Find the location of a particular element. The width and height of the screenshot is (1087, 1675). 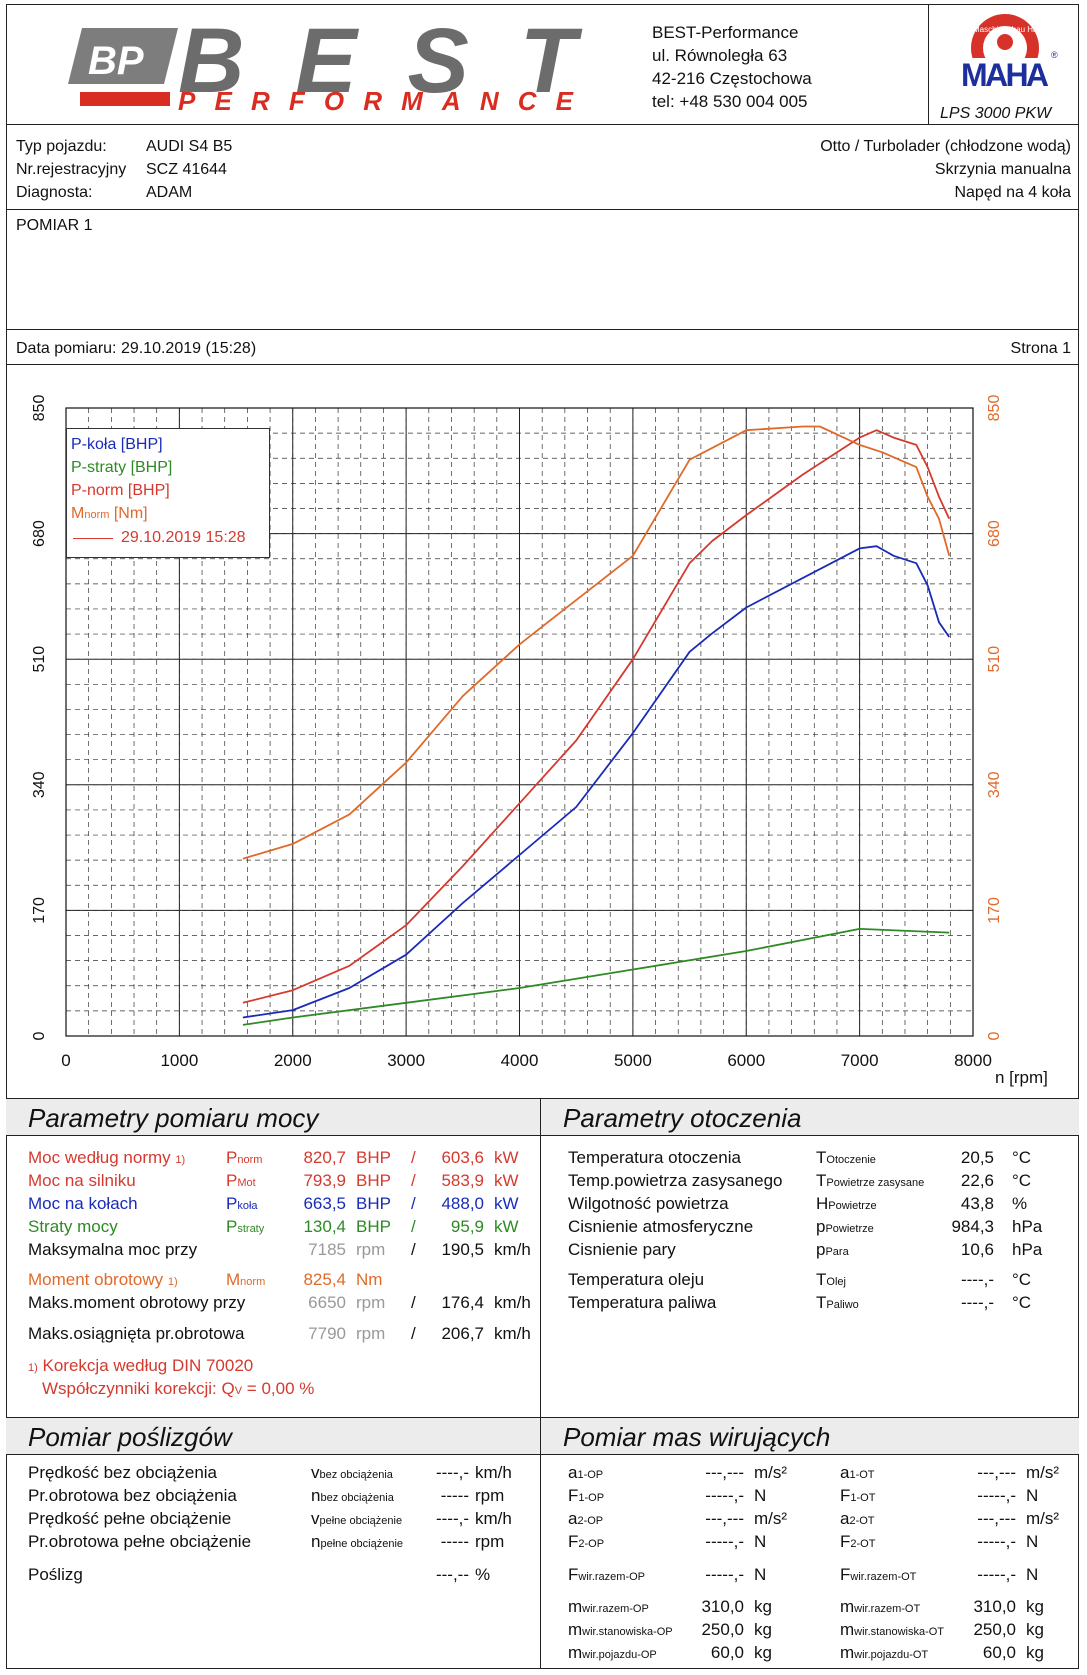

slip-symbol-letter: v is located at coordinates (315, 1472).